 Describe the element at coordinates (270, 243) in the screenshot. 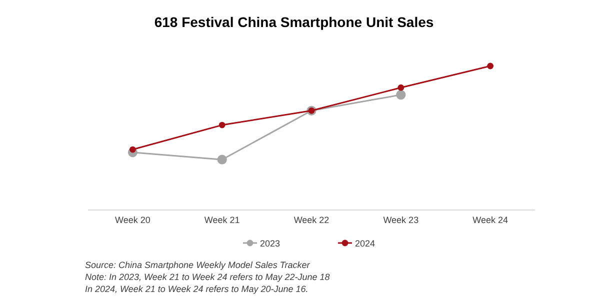

I see `legend-label: 2023` at that location.